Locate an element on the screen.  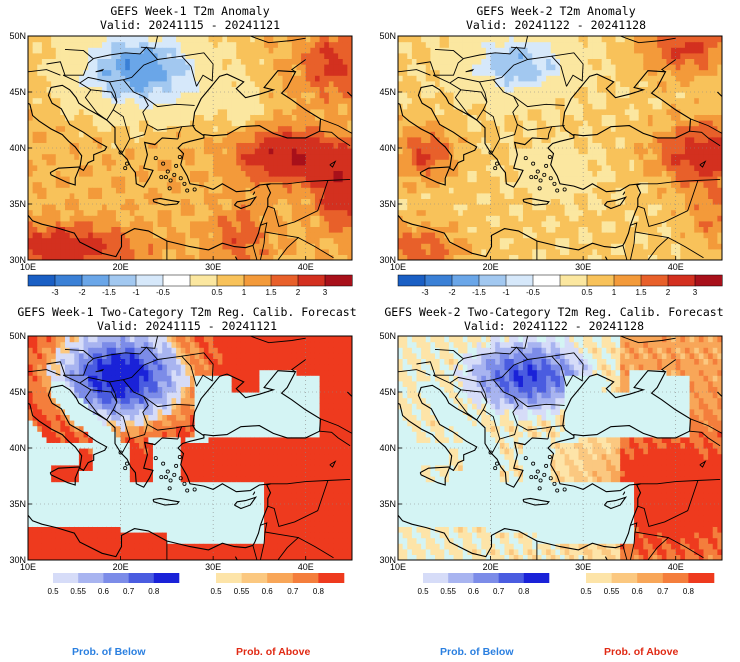
panel1-valid-text: Valid: 20241115 - 20241121 is located at coordinates (189, 25).